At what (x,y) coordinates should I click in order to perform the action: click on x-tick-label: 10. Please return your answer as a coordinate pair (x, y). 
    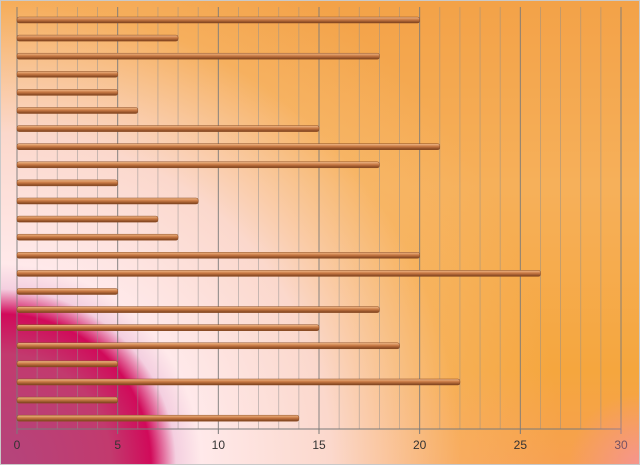
    Looking at the image, I should click on (219, 445).